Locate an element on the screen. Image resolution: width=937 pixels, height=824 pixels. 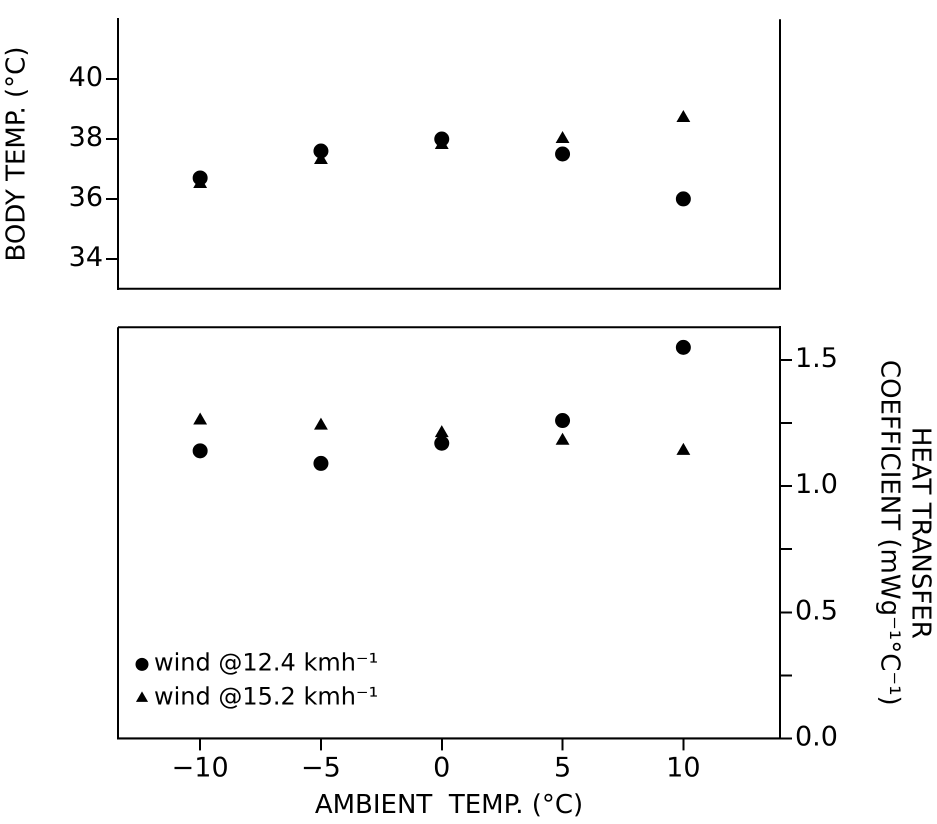
y2-tick-label: 0.5 is located at coordinates (816, 610).